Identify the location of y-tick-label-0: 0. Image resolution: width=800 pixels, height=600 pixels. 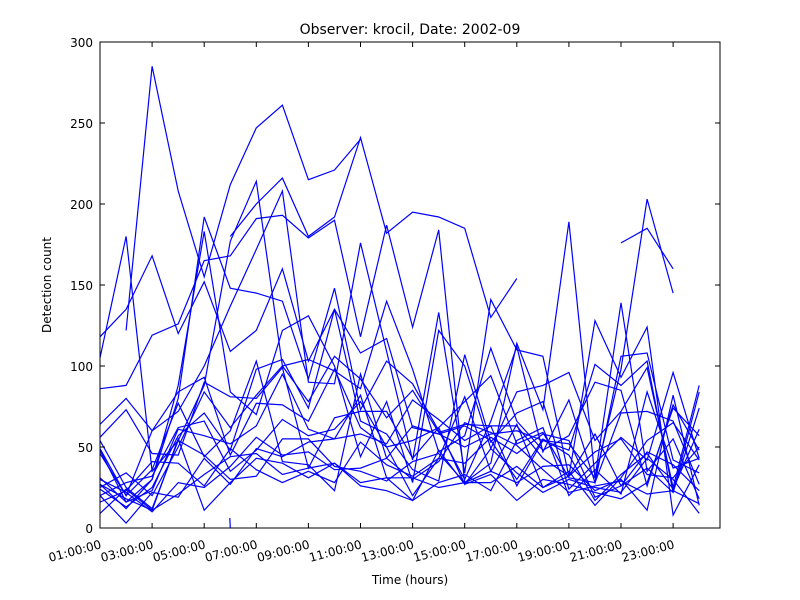
(89, 529).